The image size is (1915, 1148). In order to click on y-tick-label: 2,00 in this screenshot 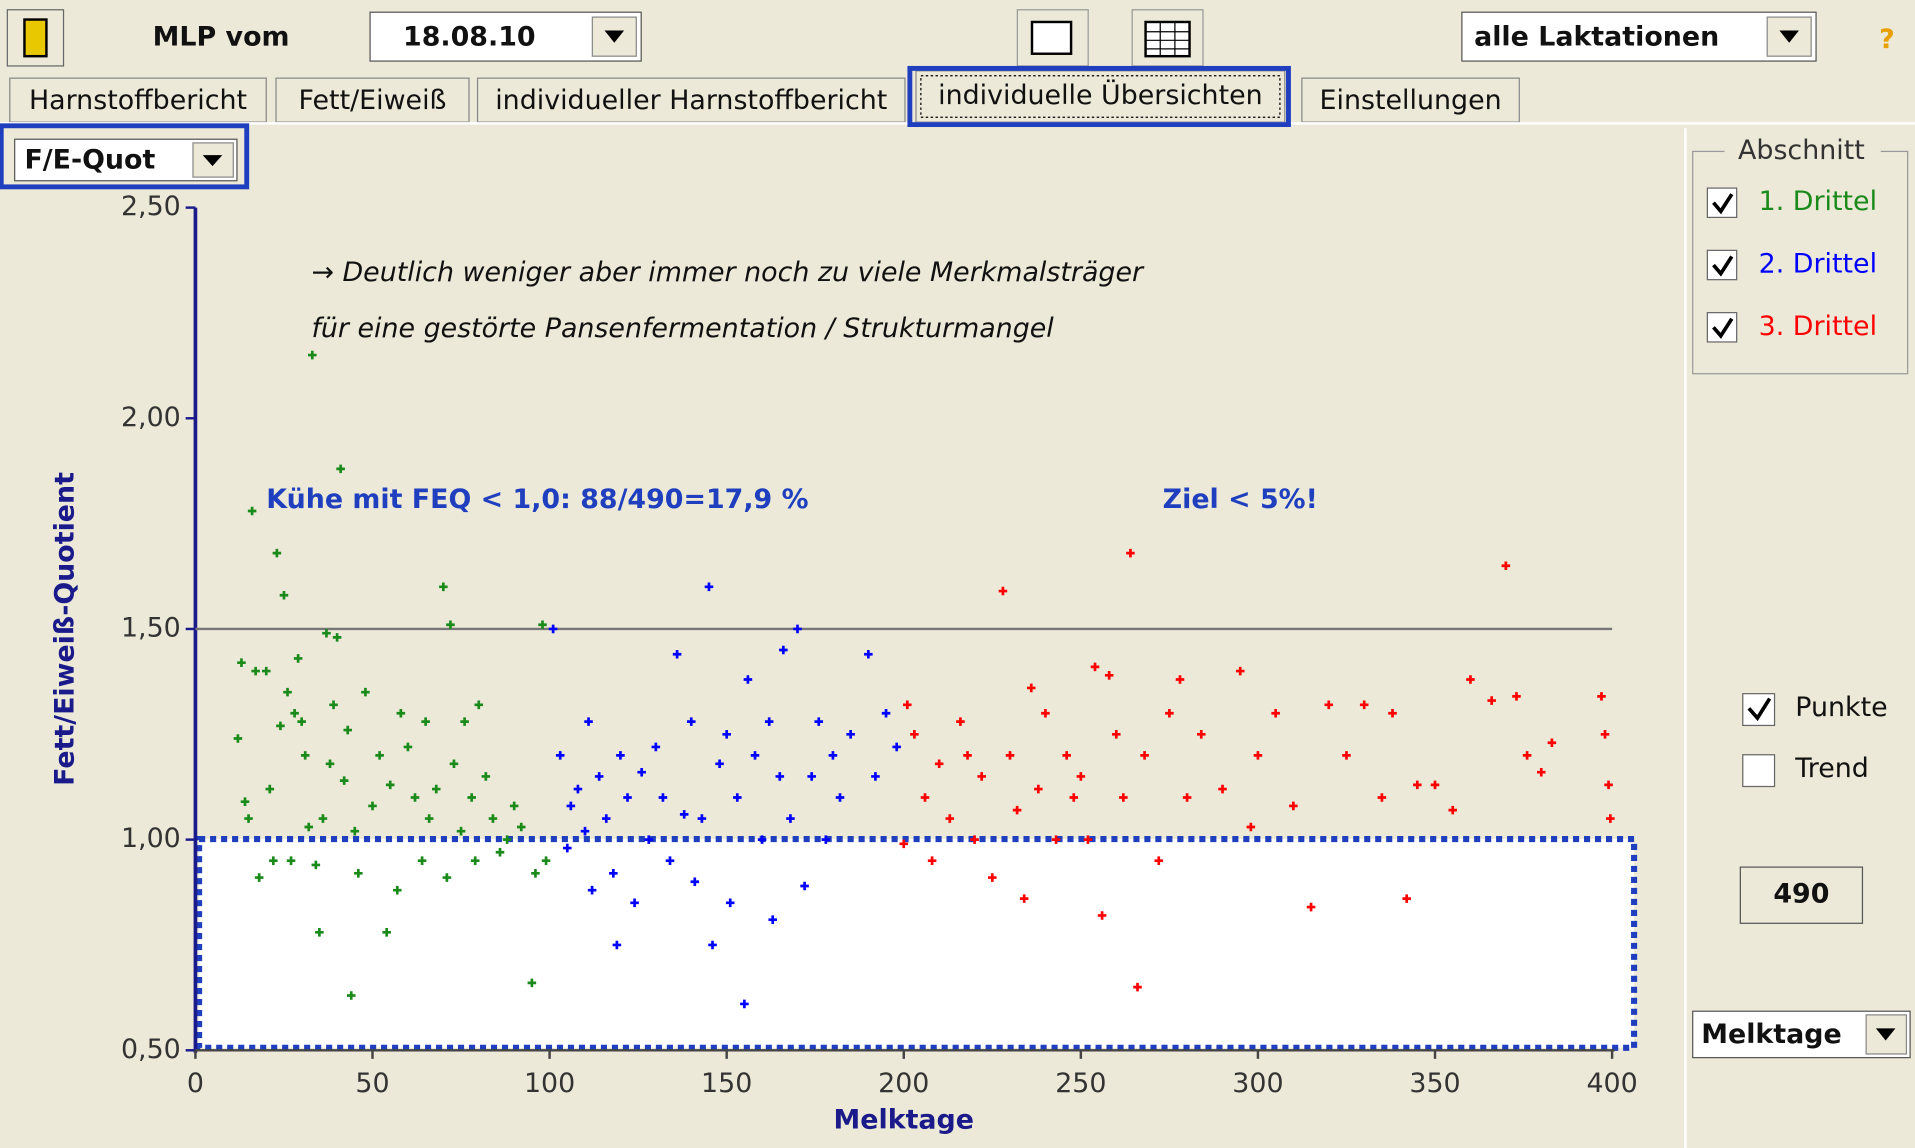, I will do `click(151, 417)`.